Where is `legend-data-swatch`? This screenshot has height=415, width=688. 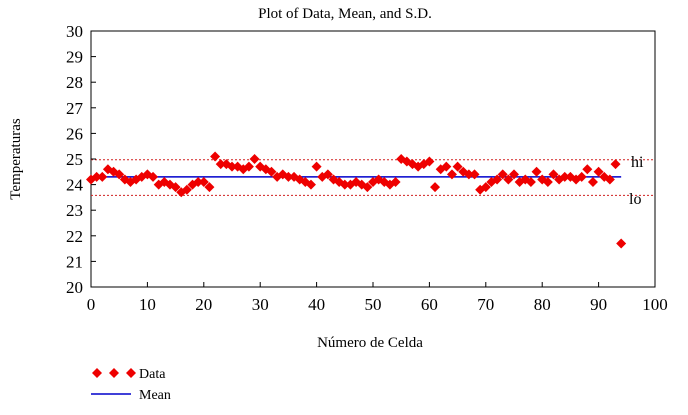
legend-data-swatch is located at coordinates (114, 373).